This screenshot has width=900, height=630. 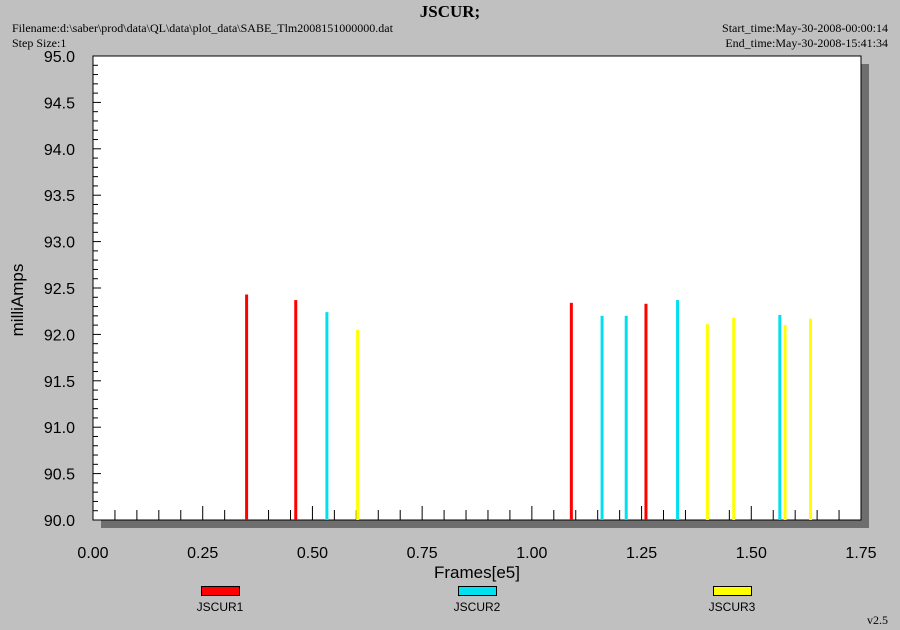 I want to click on chart-title: JSCUR;, so click(x=450, y=11).